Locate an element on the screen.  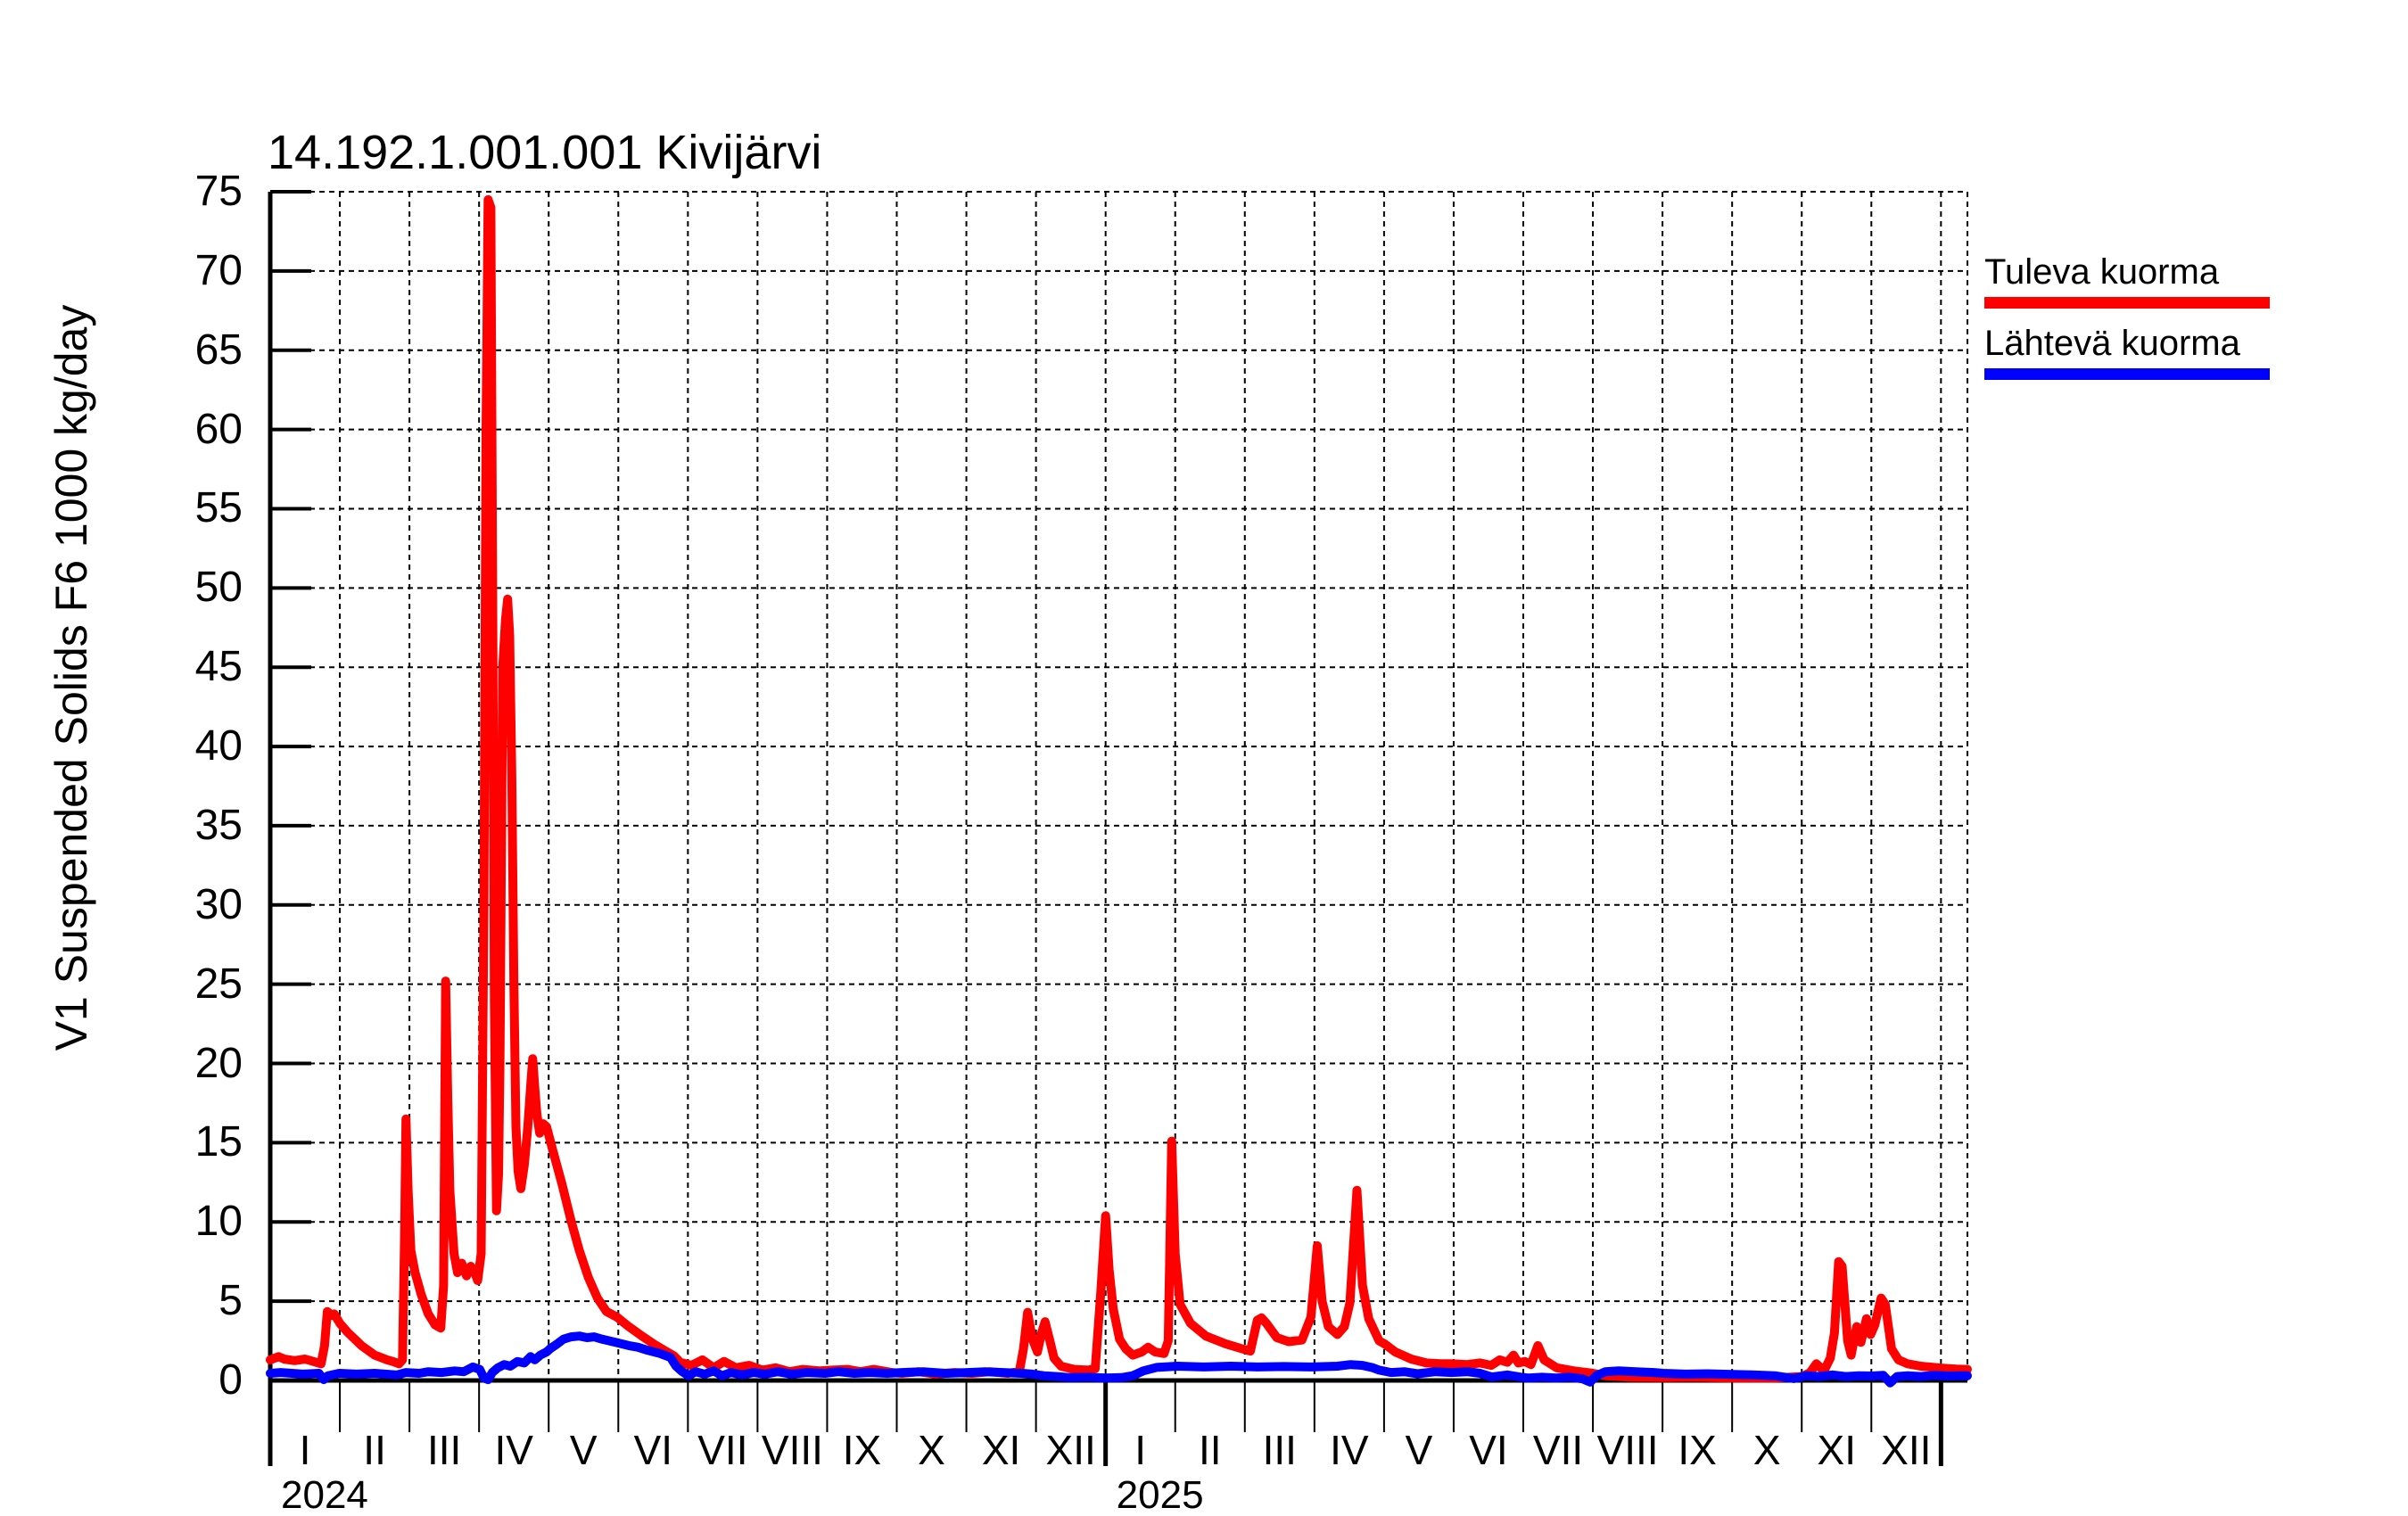
y-tick-label: 25 is located at coordinates (218, 984).